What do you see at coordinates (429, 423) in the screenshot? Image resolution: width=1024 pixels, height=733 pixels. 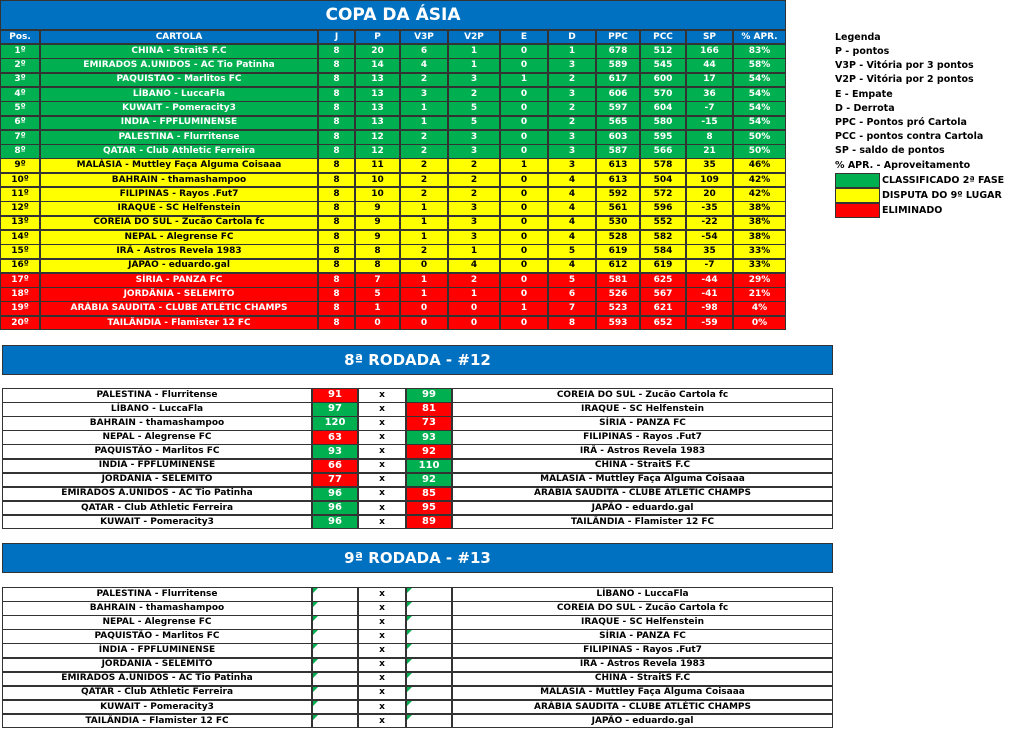 I see `away-score: 73` at bounding box center [429, 423].